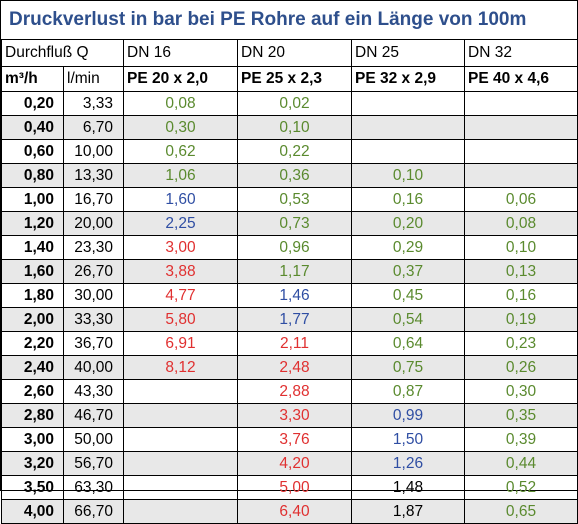  I want to click on table-row: 2,60 43,30 2,88 0,87 0,30, so click(289, 391).